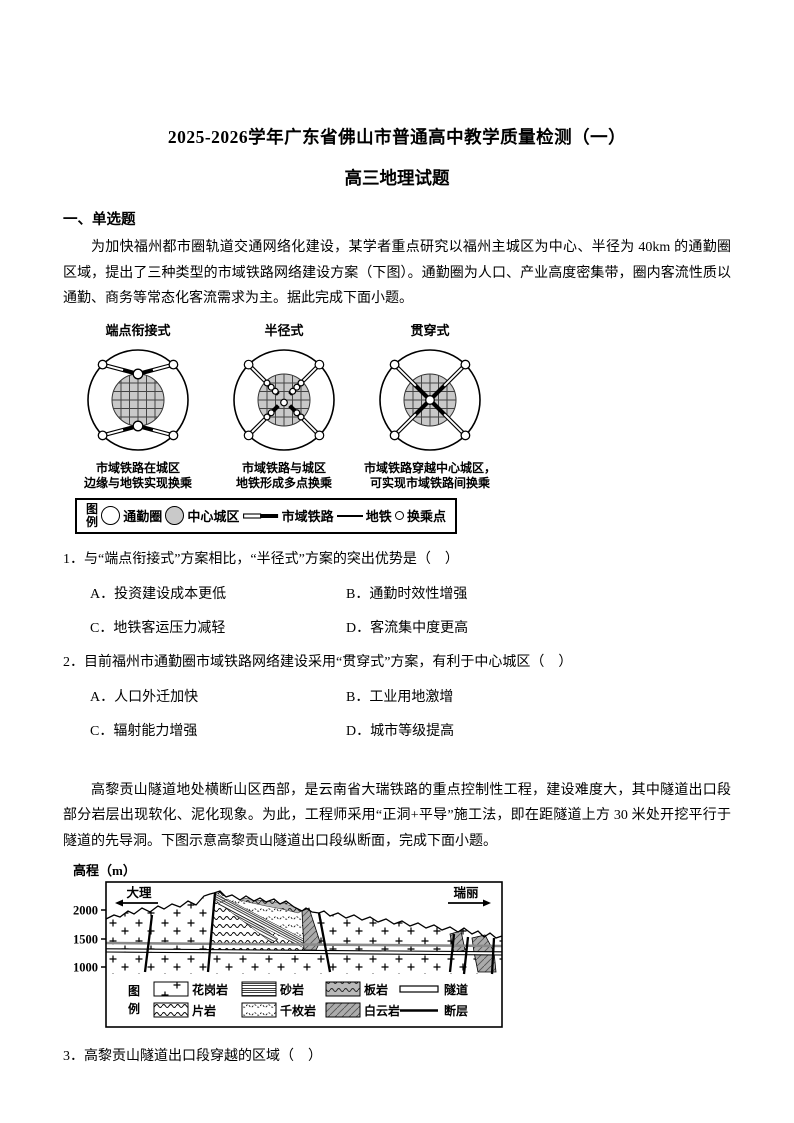  I want to click on diagram-title: 半径式, so click(284, 330).